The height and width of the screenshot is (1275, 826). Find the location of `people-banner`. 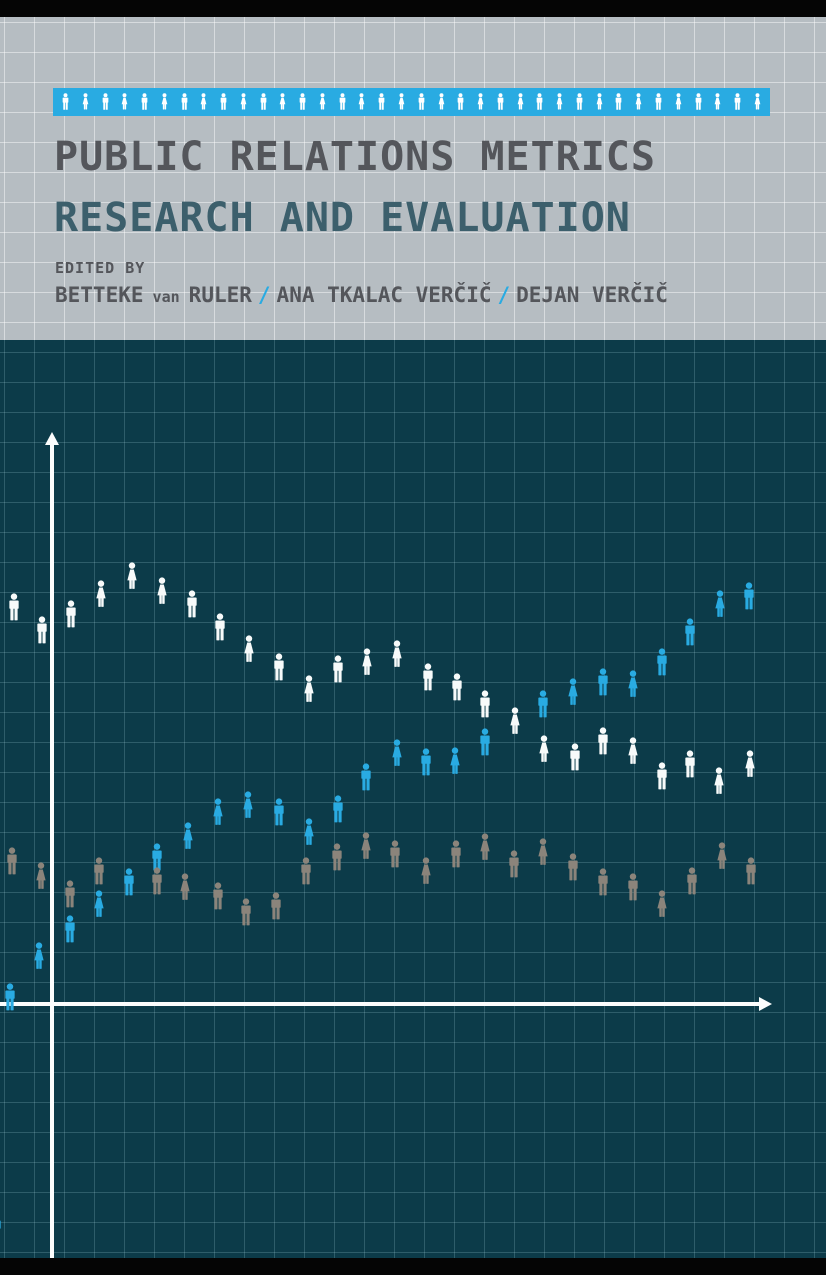

people-banner is located at coordinates (411, 102).